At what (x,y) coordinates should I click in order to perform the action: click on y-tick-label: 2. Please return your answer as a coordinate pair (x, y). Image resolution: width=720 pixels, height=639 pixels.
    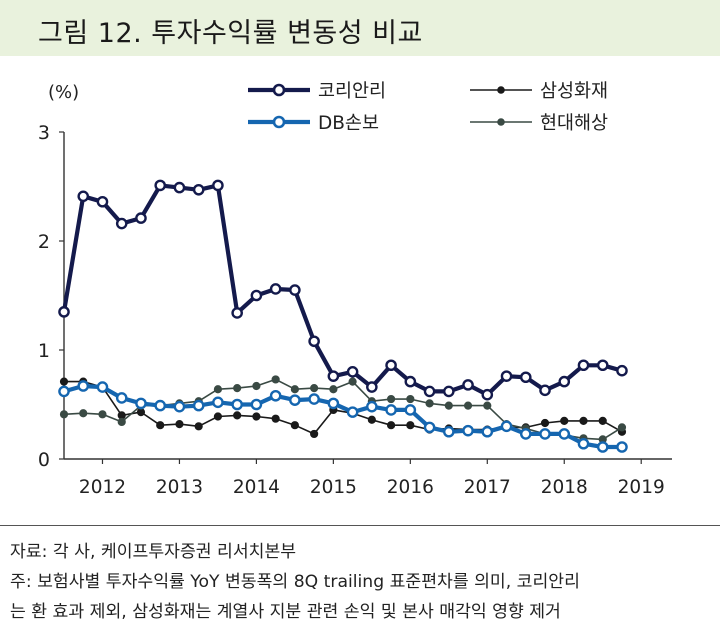
    Looking at the image, I should click on (44, 242).